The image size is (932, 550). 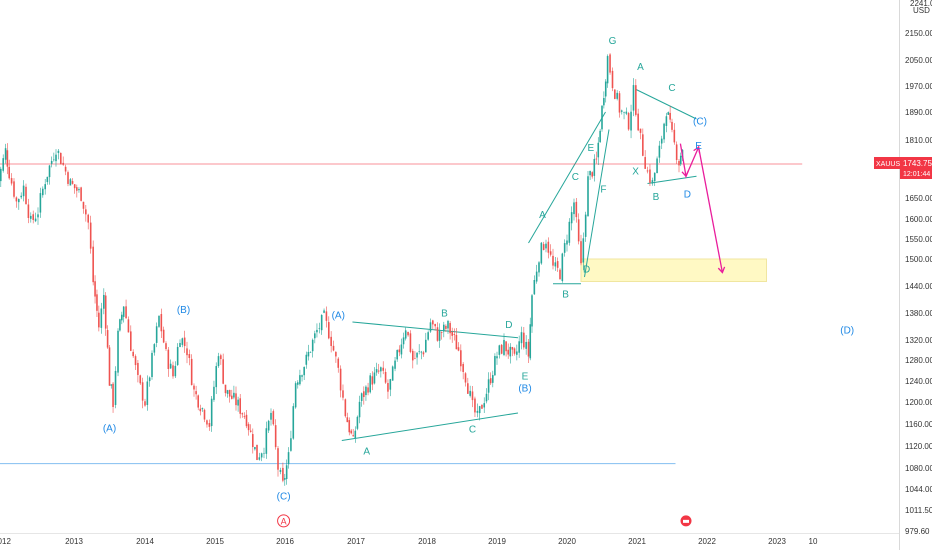 What do you see at coordinates (813, 541) in the screenshot?
I see `x-tick-label: 10` at bounding box center [813, 541].